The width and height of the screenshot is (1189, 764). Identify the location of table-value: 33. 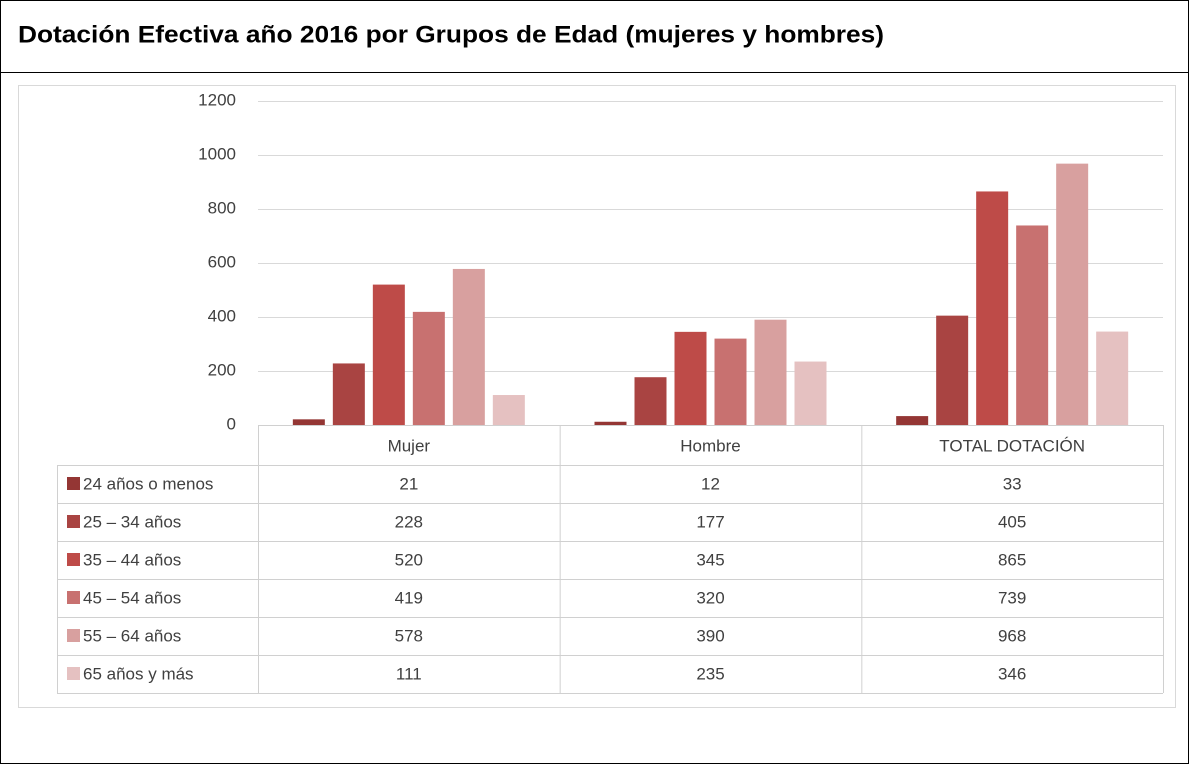
(1012, 483).